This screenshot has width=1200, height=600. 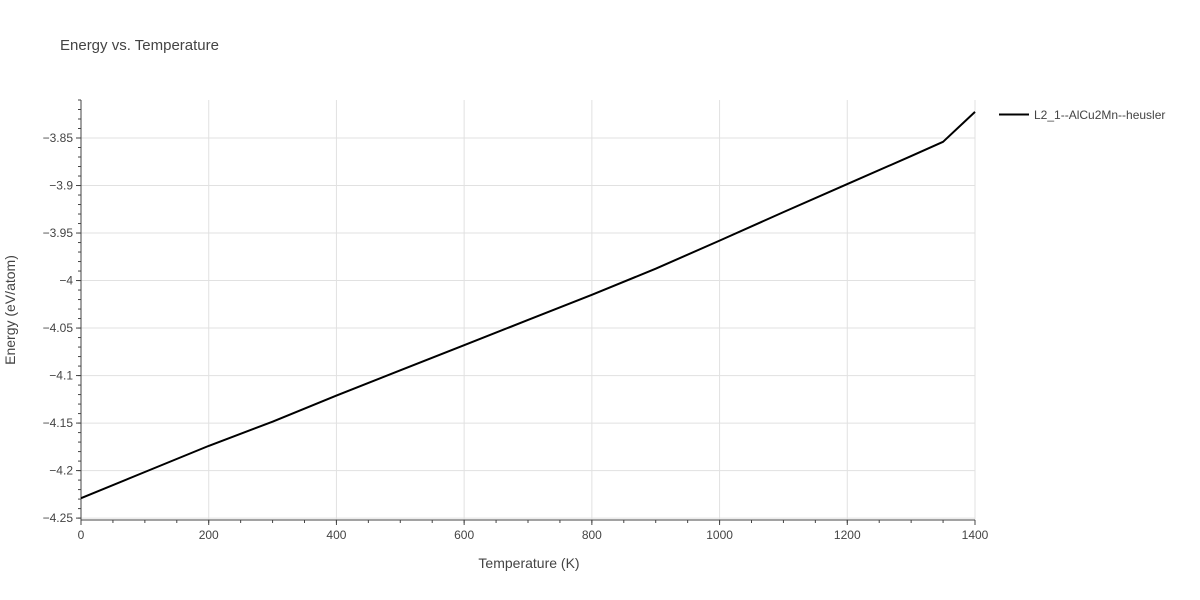 I want to click on y-tick-label: −4.2, so click(x=61, y=471).